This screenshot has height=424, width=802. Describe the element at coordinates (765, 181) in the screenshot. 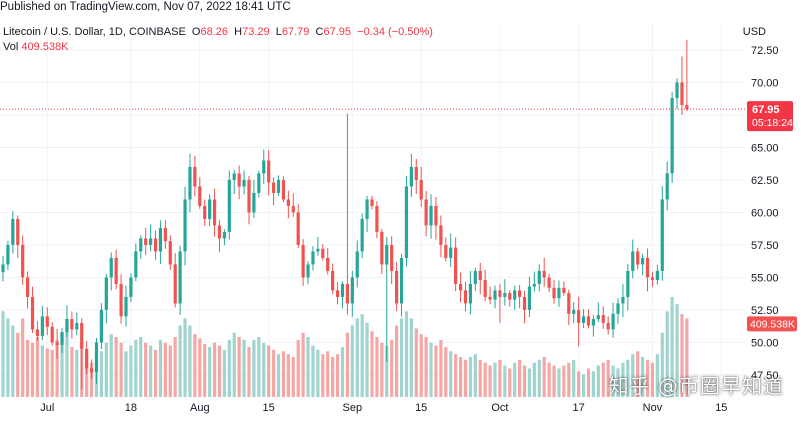

I see `price-tick-label: 62.50` at that location.